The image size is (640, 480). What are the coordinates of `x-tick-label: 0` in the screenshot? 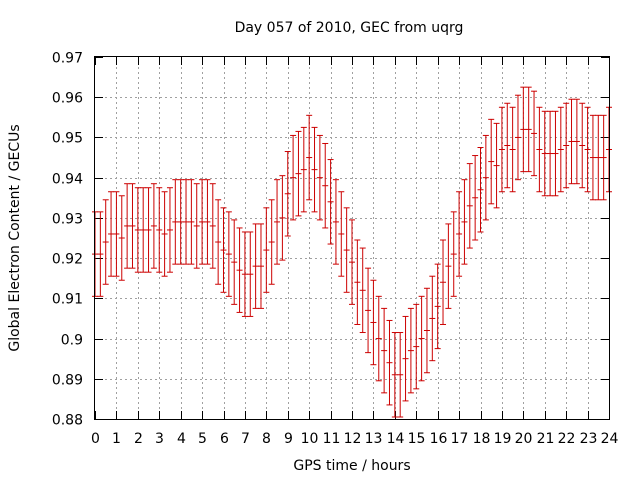 It's located at (95, 439).